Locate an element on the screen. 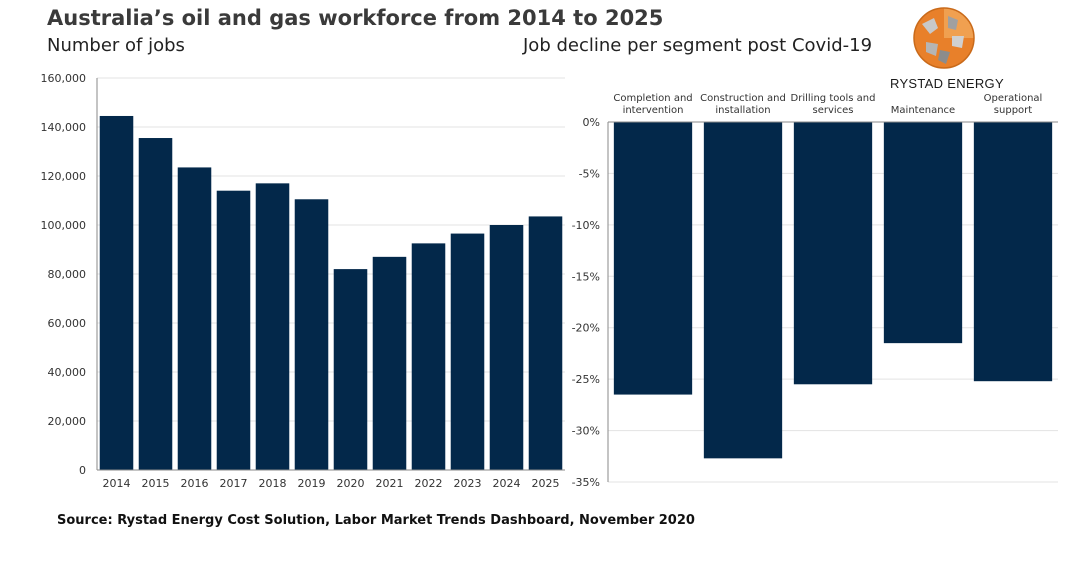 This screenshot has width=1090, height=575. category-label: Completion and intervention is located at coordinates (652, 104).